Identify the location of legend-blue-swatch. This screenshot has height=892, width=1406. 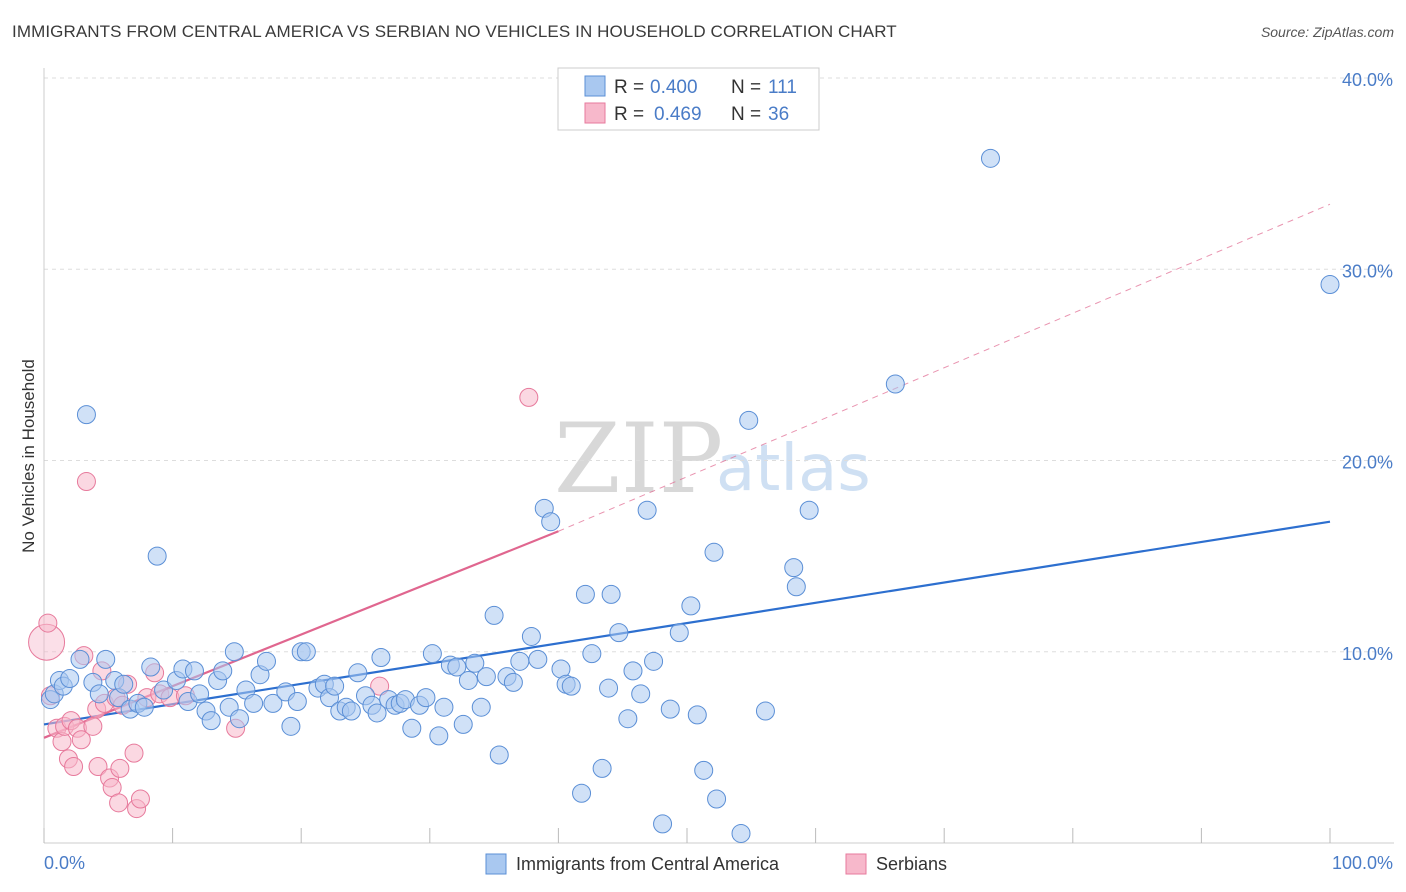
(595, 86).